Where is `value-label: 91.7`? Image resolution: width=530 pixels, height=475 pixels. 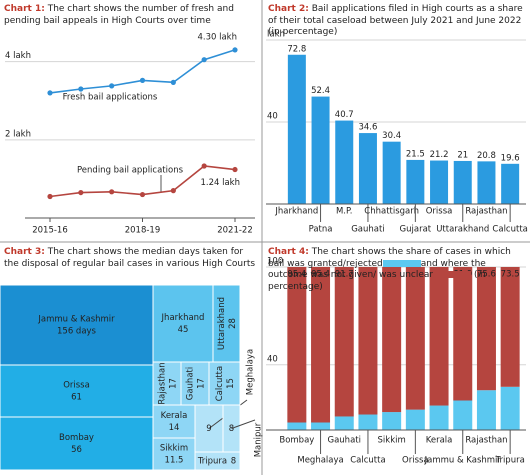 value-label: 91.7 is located at coordinates (344, 275).